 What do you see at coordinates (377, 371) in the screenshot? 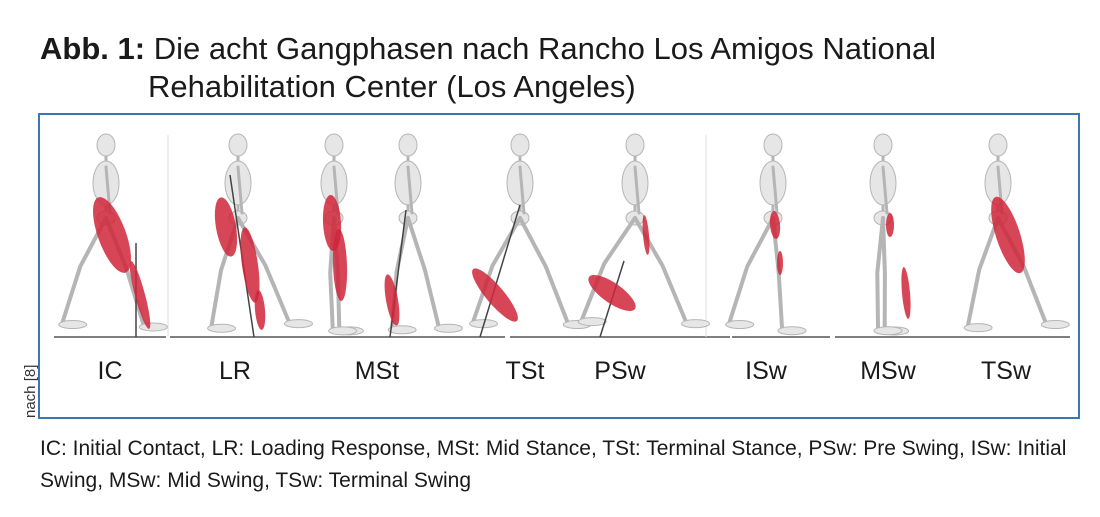
I see `phase-label-mst: MSt` at bounding box center [377, 371].